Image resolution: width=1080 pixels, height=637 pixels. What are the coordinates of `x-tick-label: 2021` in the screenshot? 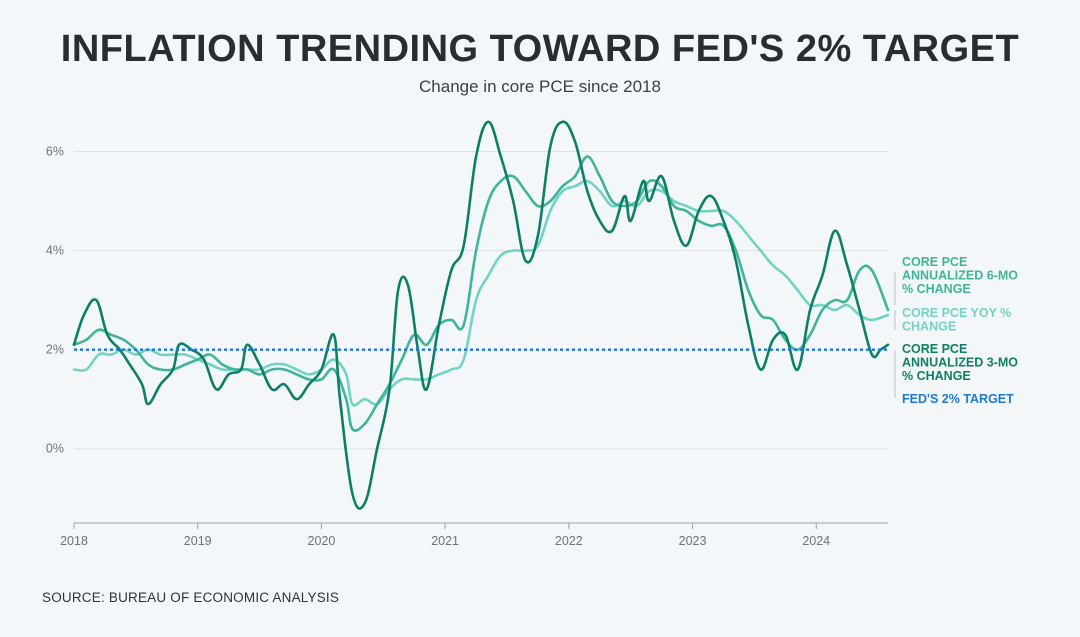 It's located at (445, 541).